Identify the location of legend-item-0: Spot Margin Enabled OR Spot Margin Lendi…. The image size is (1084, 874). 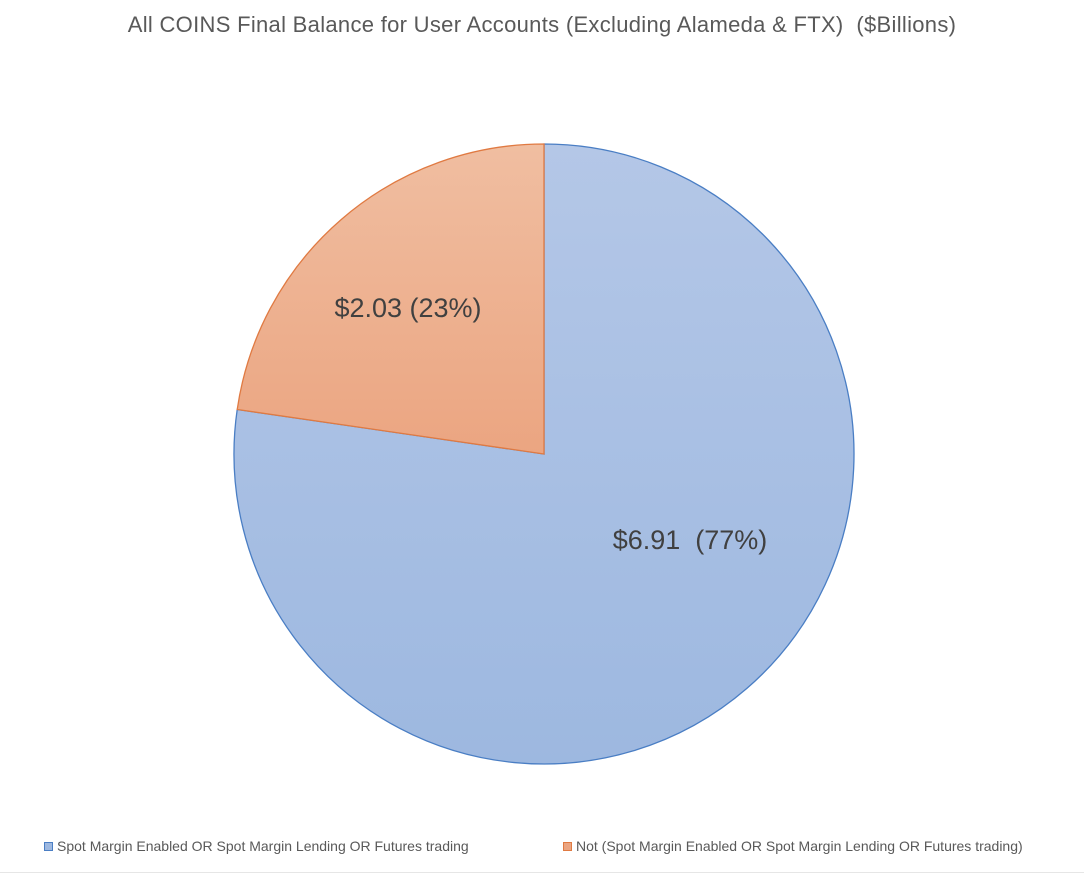
(256, 846).